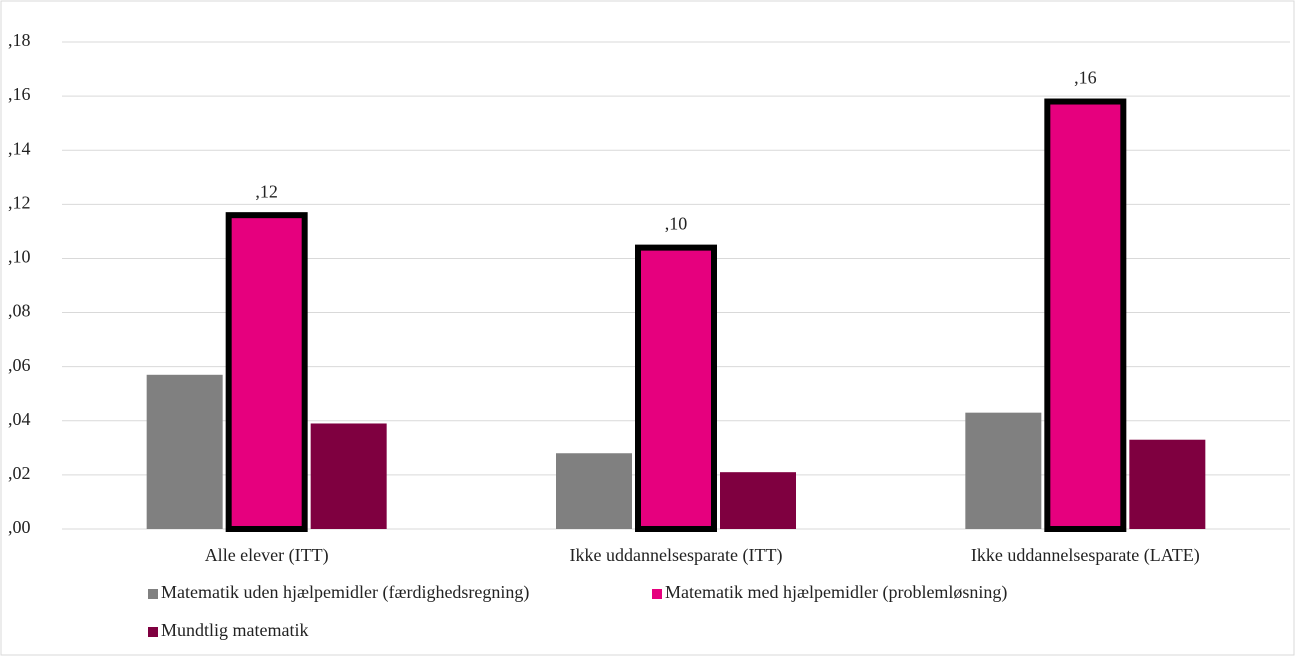 Image resolution: width=1296 pixels, height=657 pixels. Describe the element at coordinates (19, 40) in the screenshot. I see `y-tick-label: ,18` at that location.